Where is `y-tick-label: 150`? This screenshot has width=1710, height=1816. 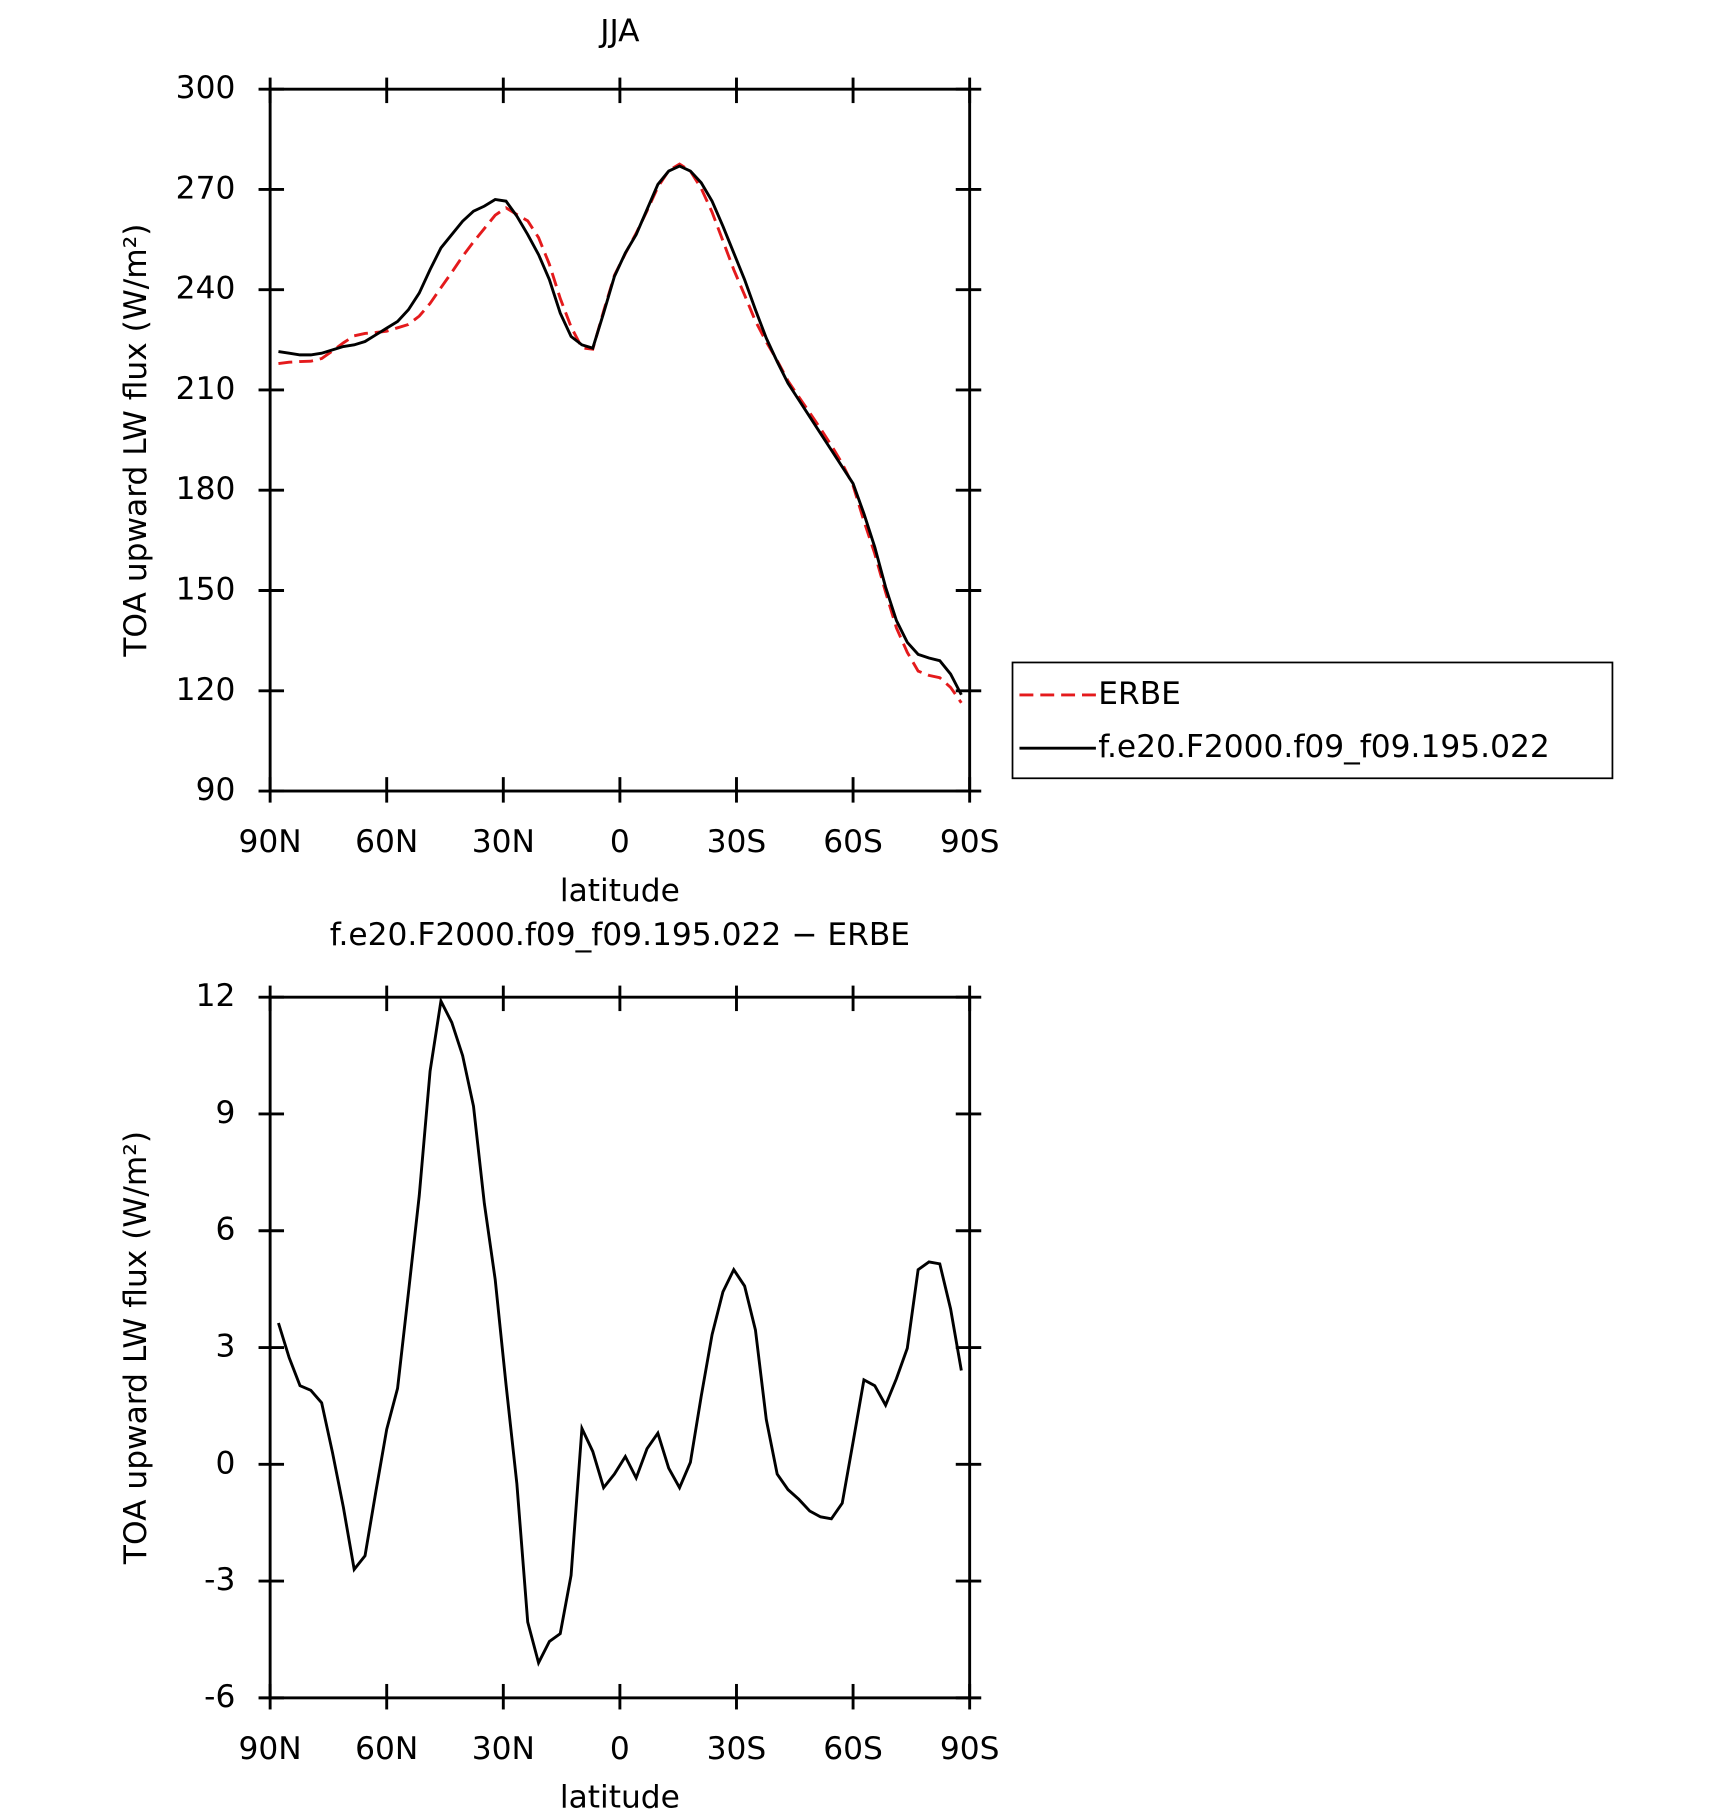
y-tick-label: 150 is located at coordinates (206, 589).